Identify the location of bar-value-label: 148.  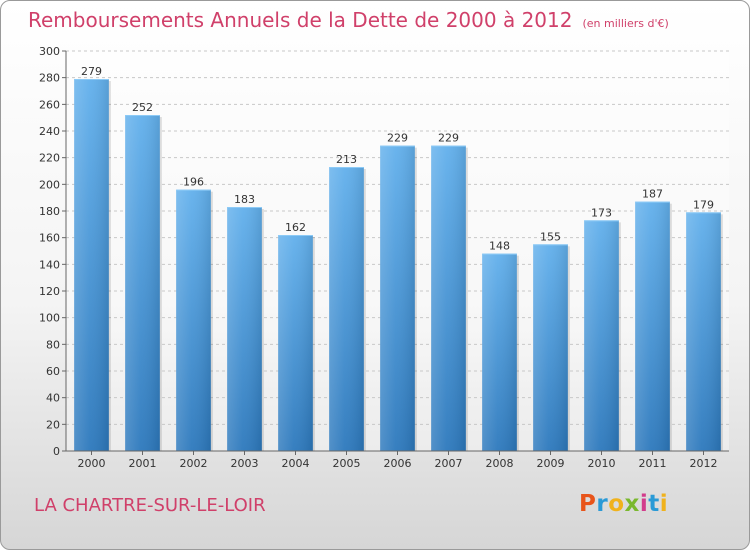
(499, 246).